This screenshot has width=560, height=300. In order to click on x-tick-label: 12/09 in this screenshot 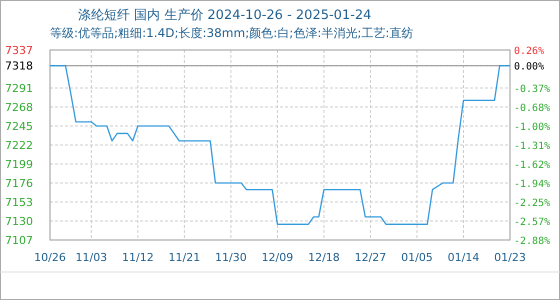, I will do `click(278, 257)`.